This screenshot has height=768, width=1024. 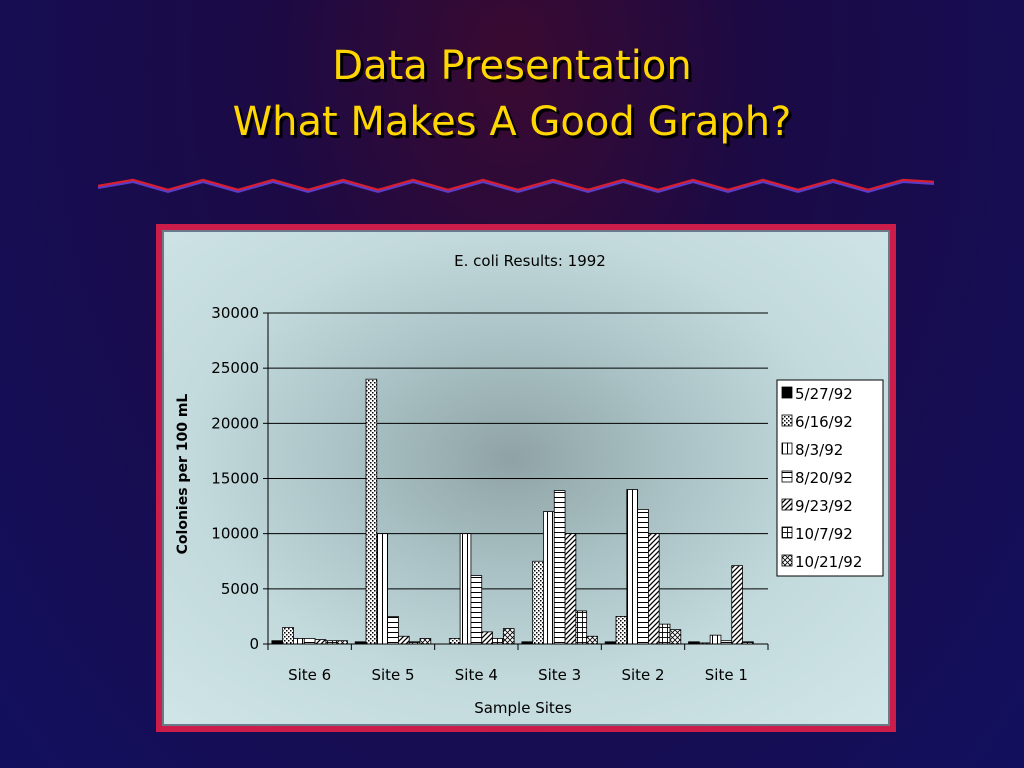 I want to click on legend-label: 6/16/92, so click(x=824, y=422).